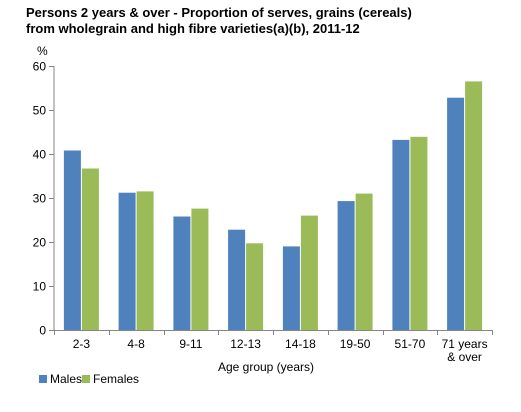  I want to click on y-tick-label: 10, so click(40, 287).